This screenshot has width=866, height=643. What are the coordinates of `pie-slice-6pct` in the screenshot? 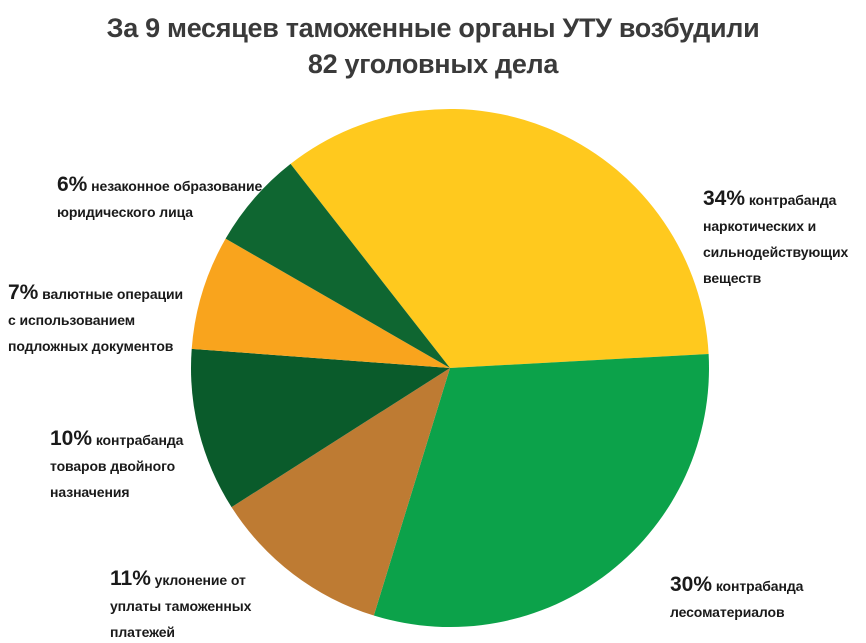 It's located at (337, 265).